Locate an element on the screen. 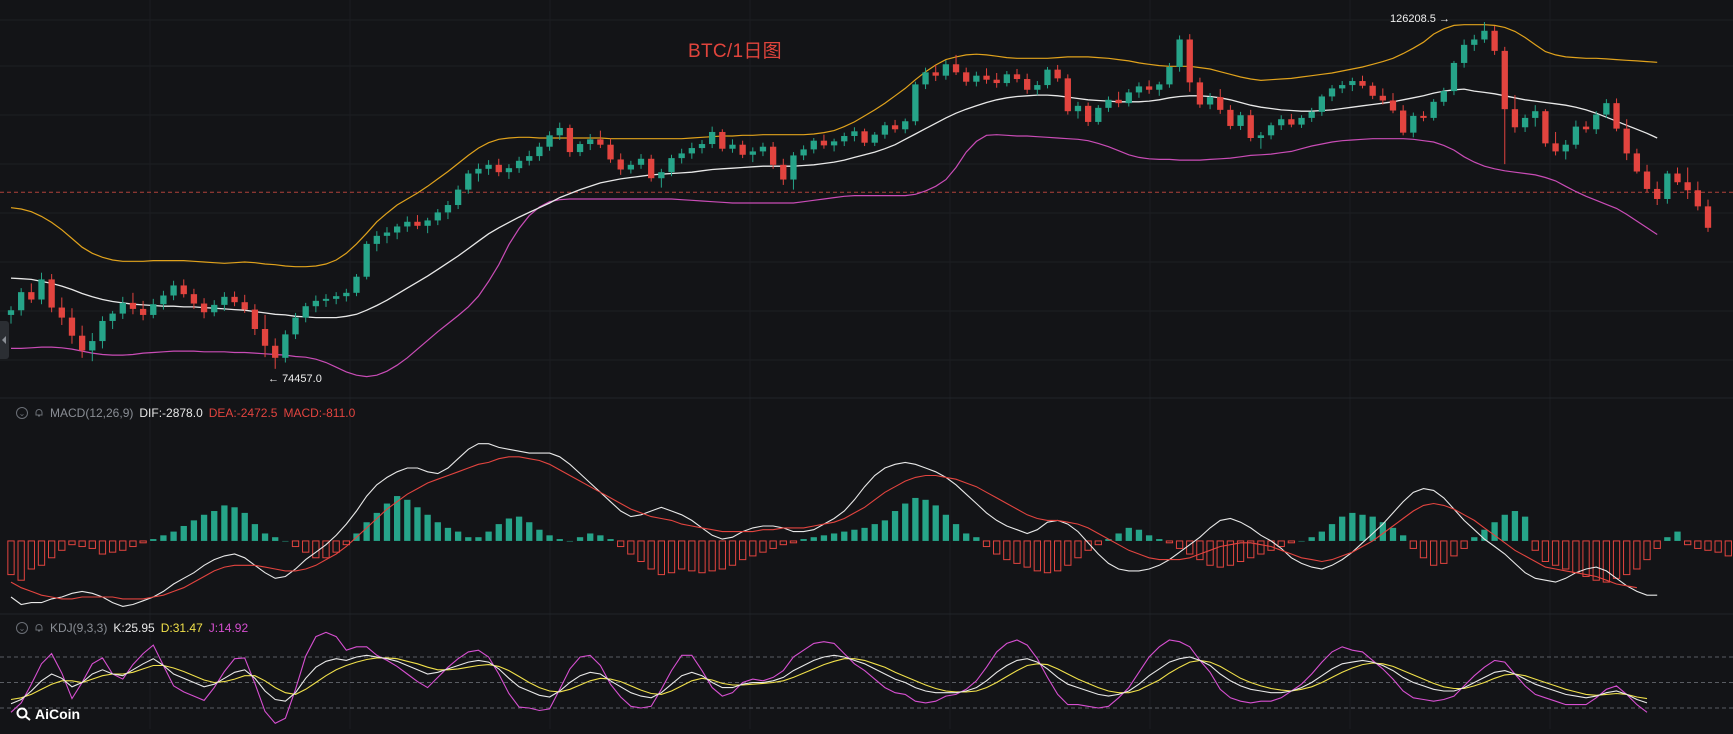 This screenshot has height=734, width=1733. sidebar-toggle-handle is located at coordinates (4, 340).